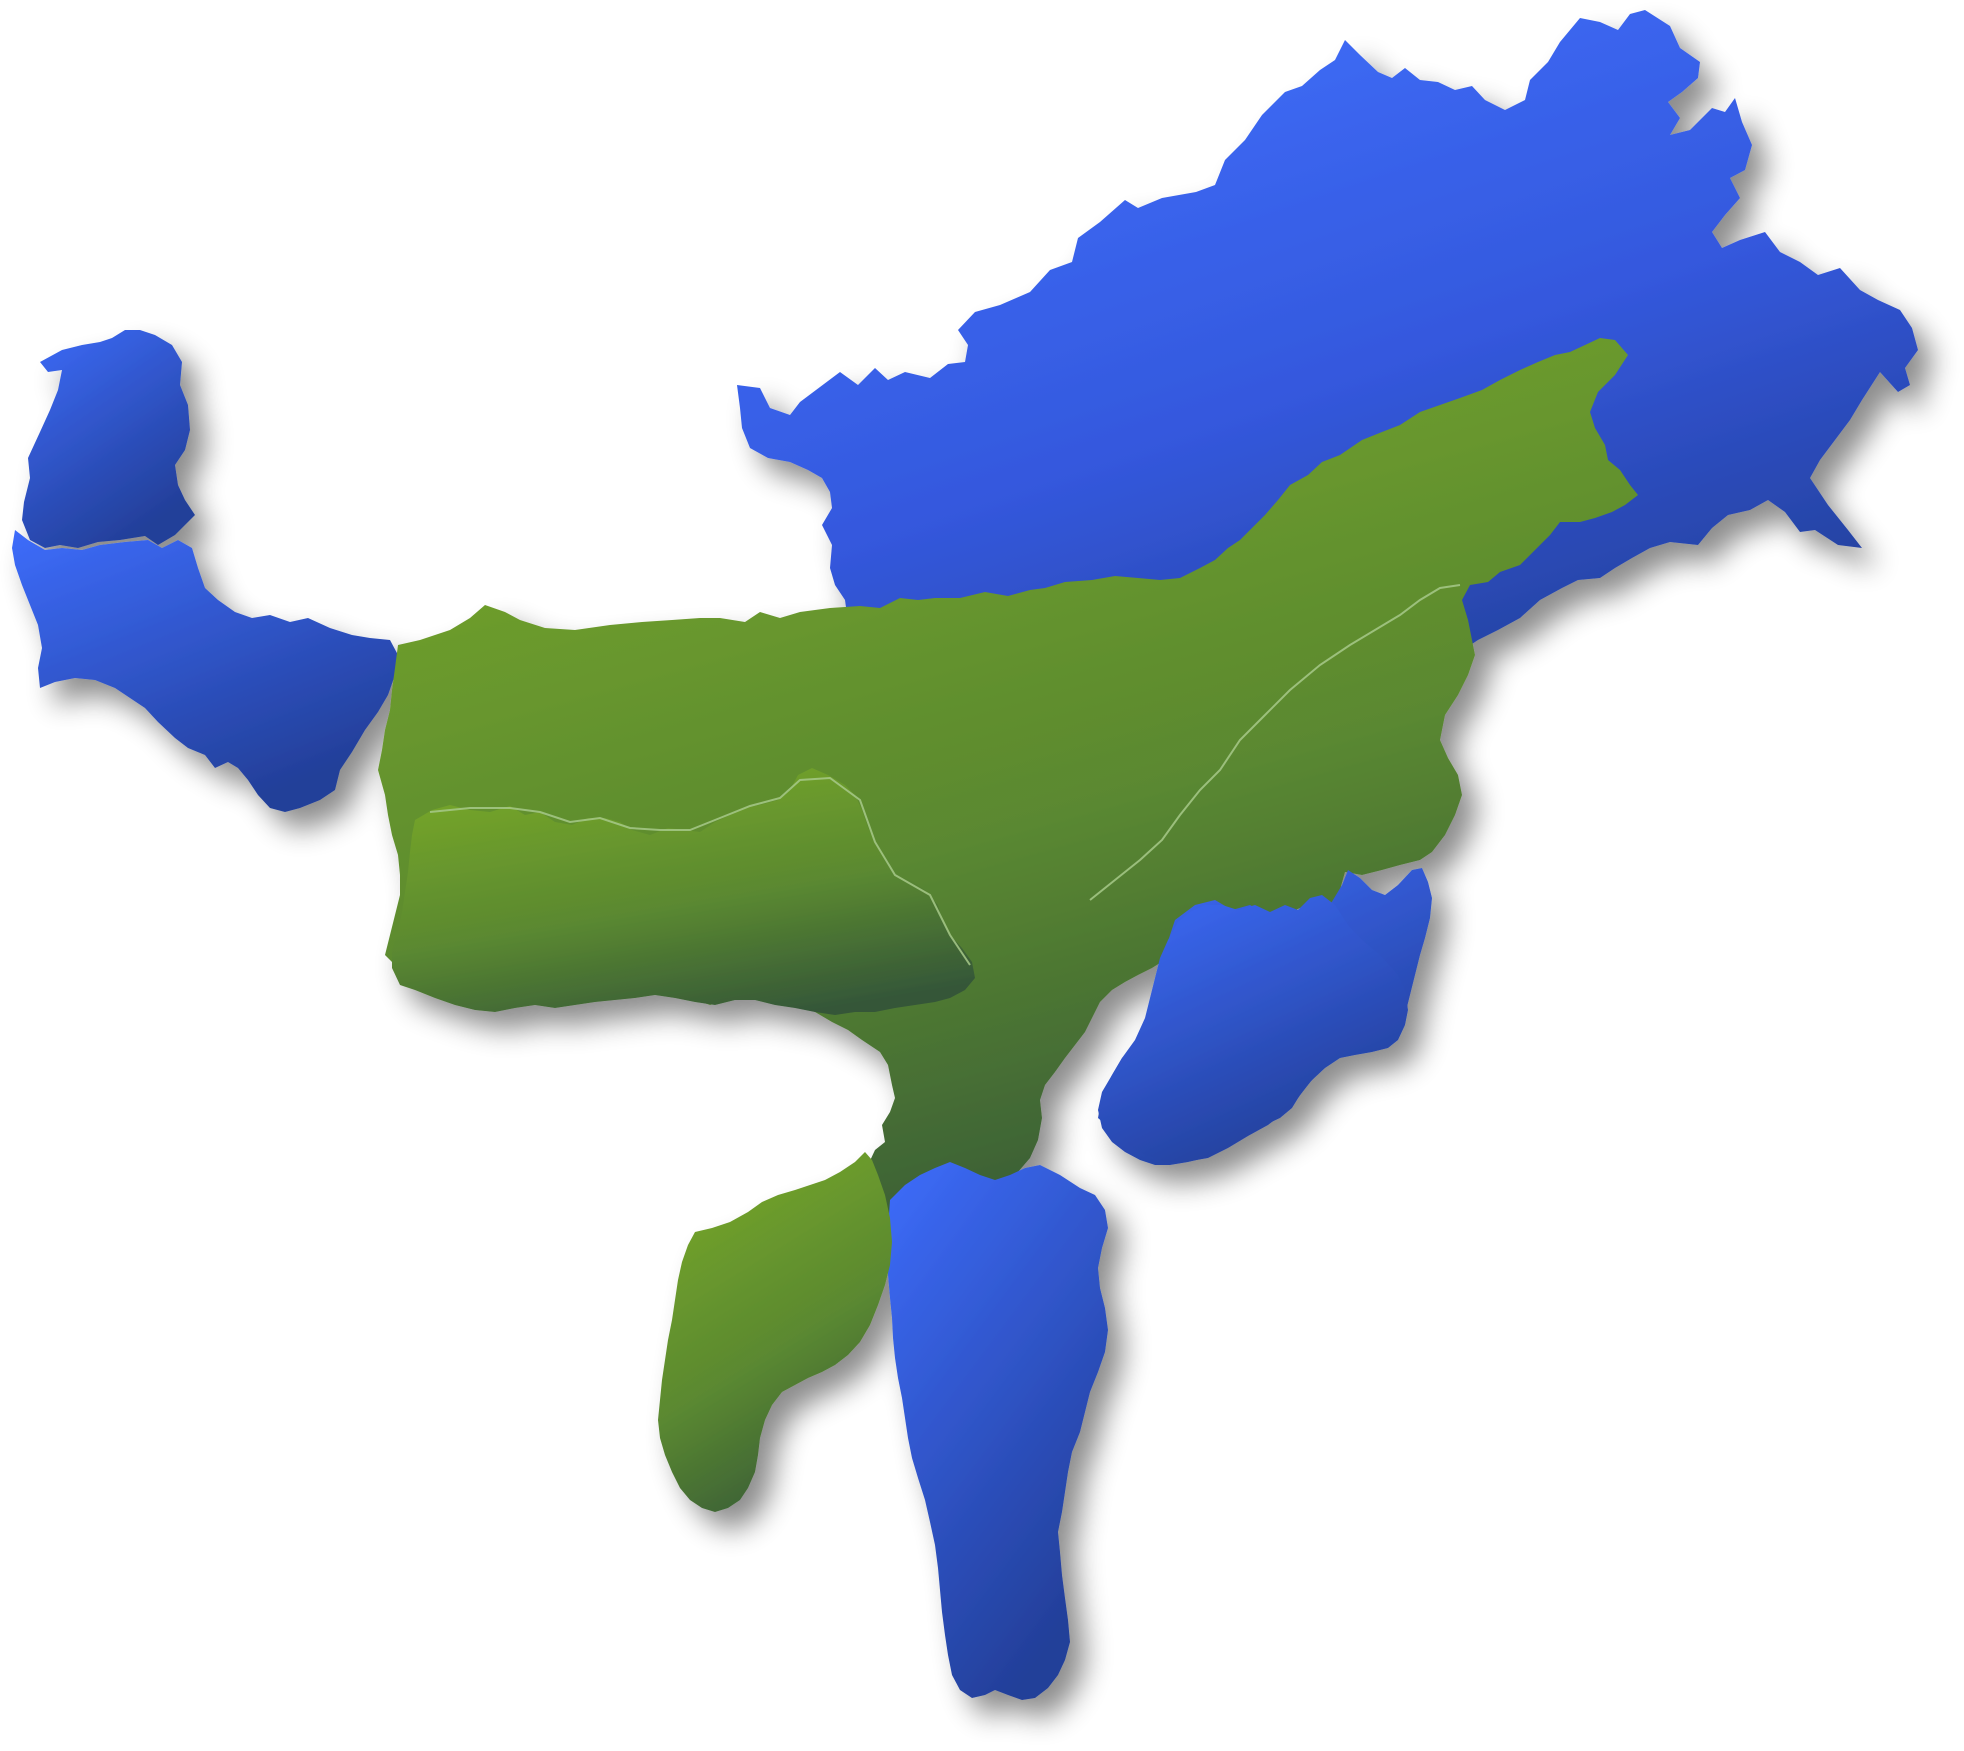 This screenshot has height=1751, width=1964. I want to click on border-assam-meghalaya-line, so click(700, 871).